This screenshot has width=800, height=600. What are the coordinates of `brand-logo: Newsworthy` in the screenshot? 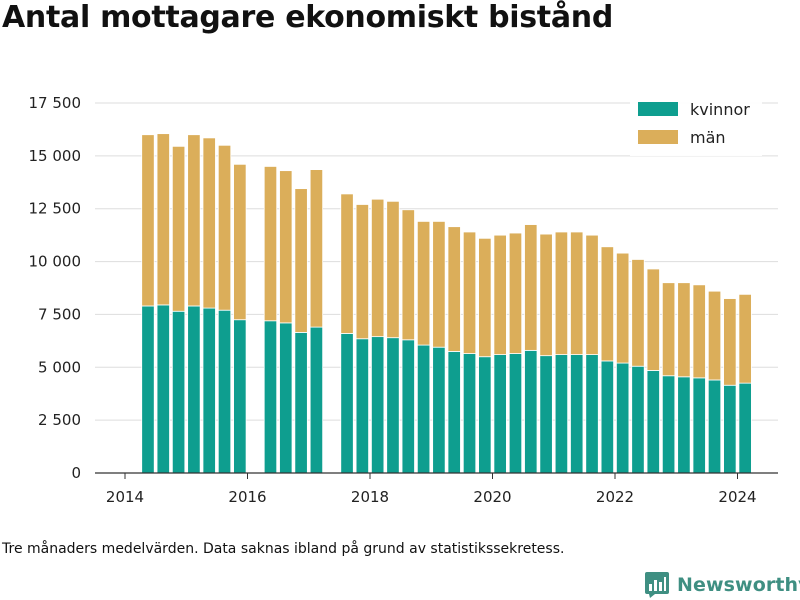 It's located at (722, 585).